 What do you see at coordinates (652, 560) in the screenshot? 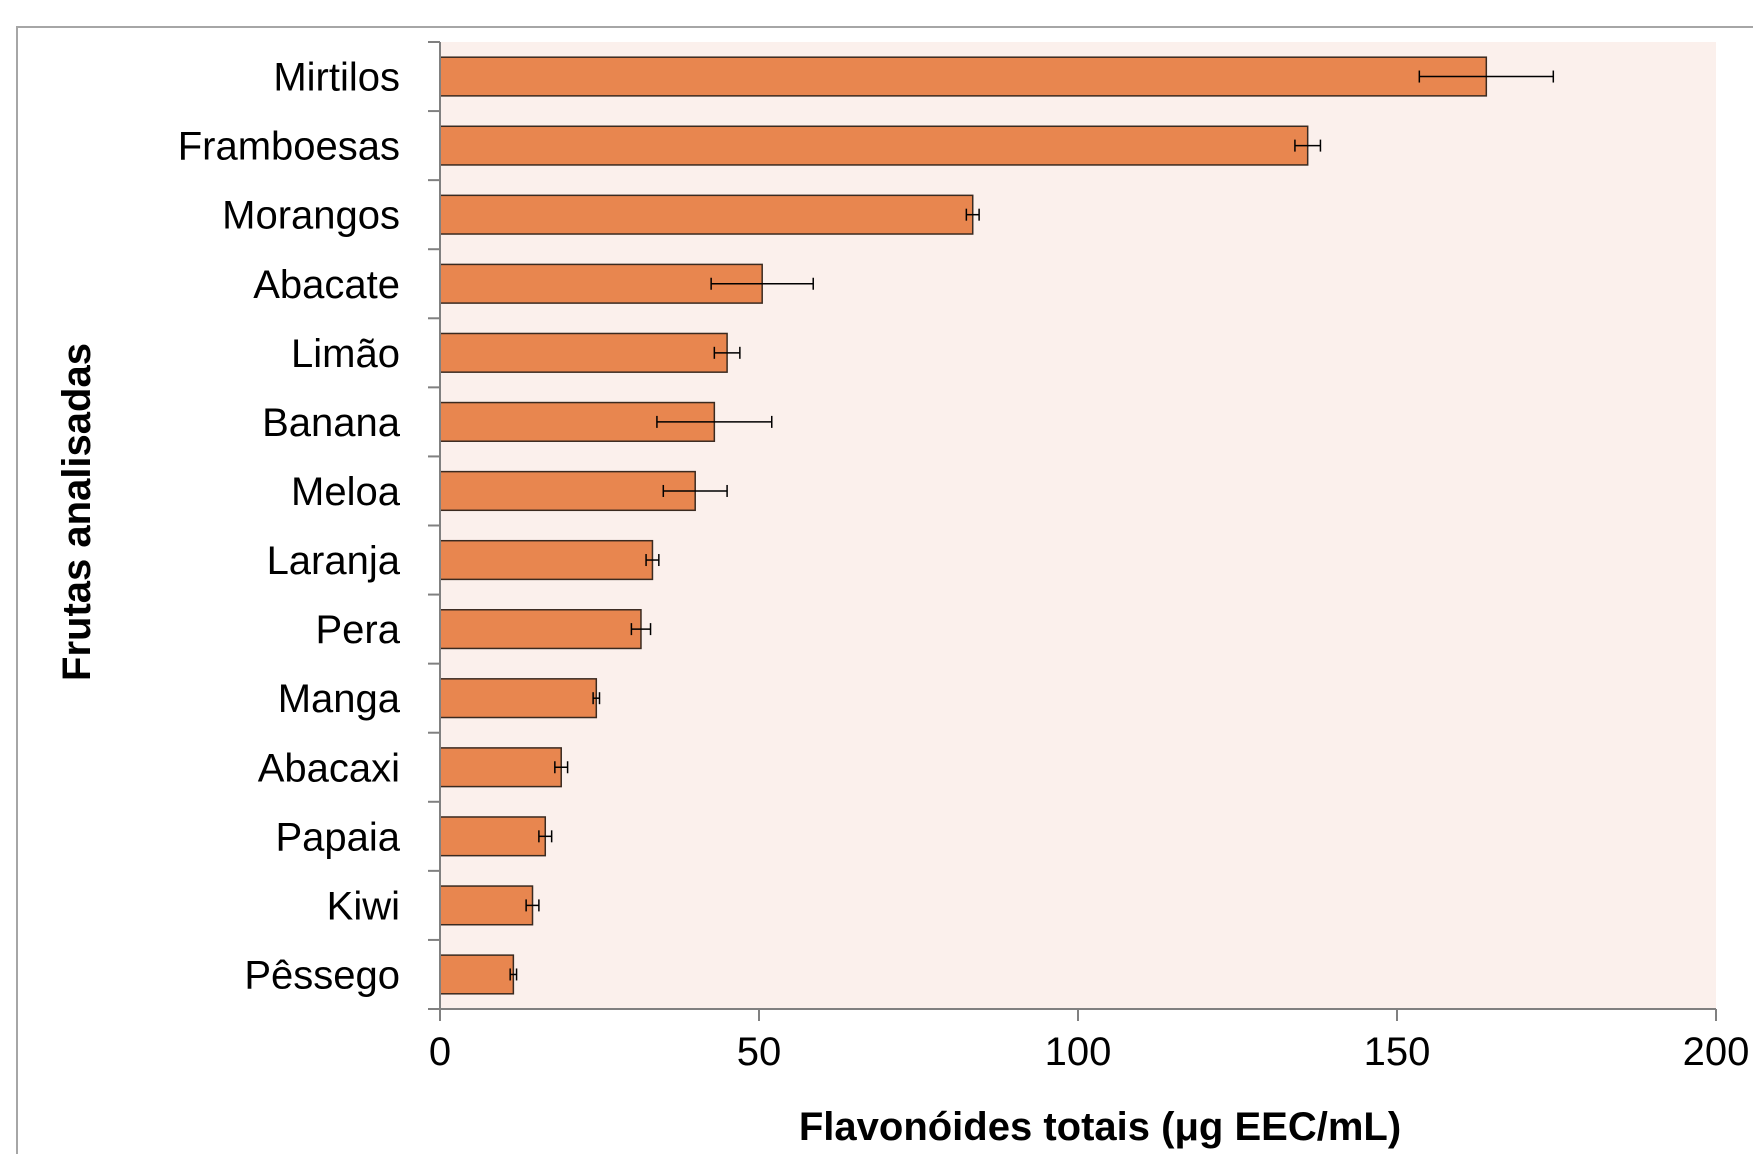
I see `error-bar-laranja` at bounding box center [652, 560].